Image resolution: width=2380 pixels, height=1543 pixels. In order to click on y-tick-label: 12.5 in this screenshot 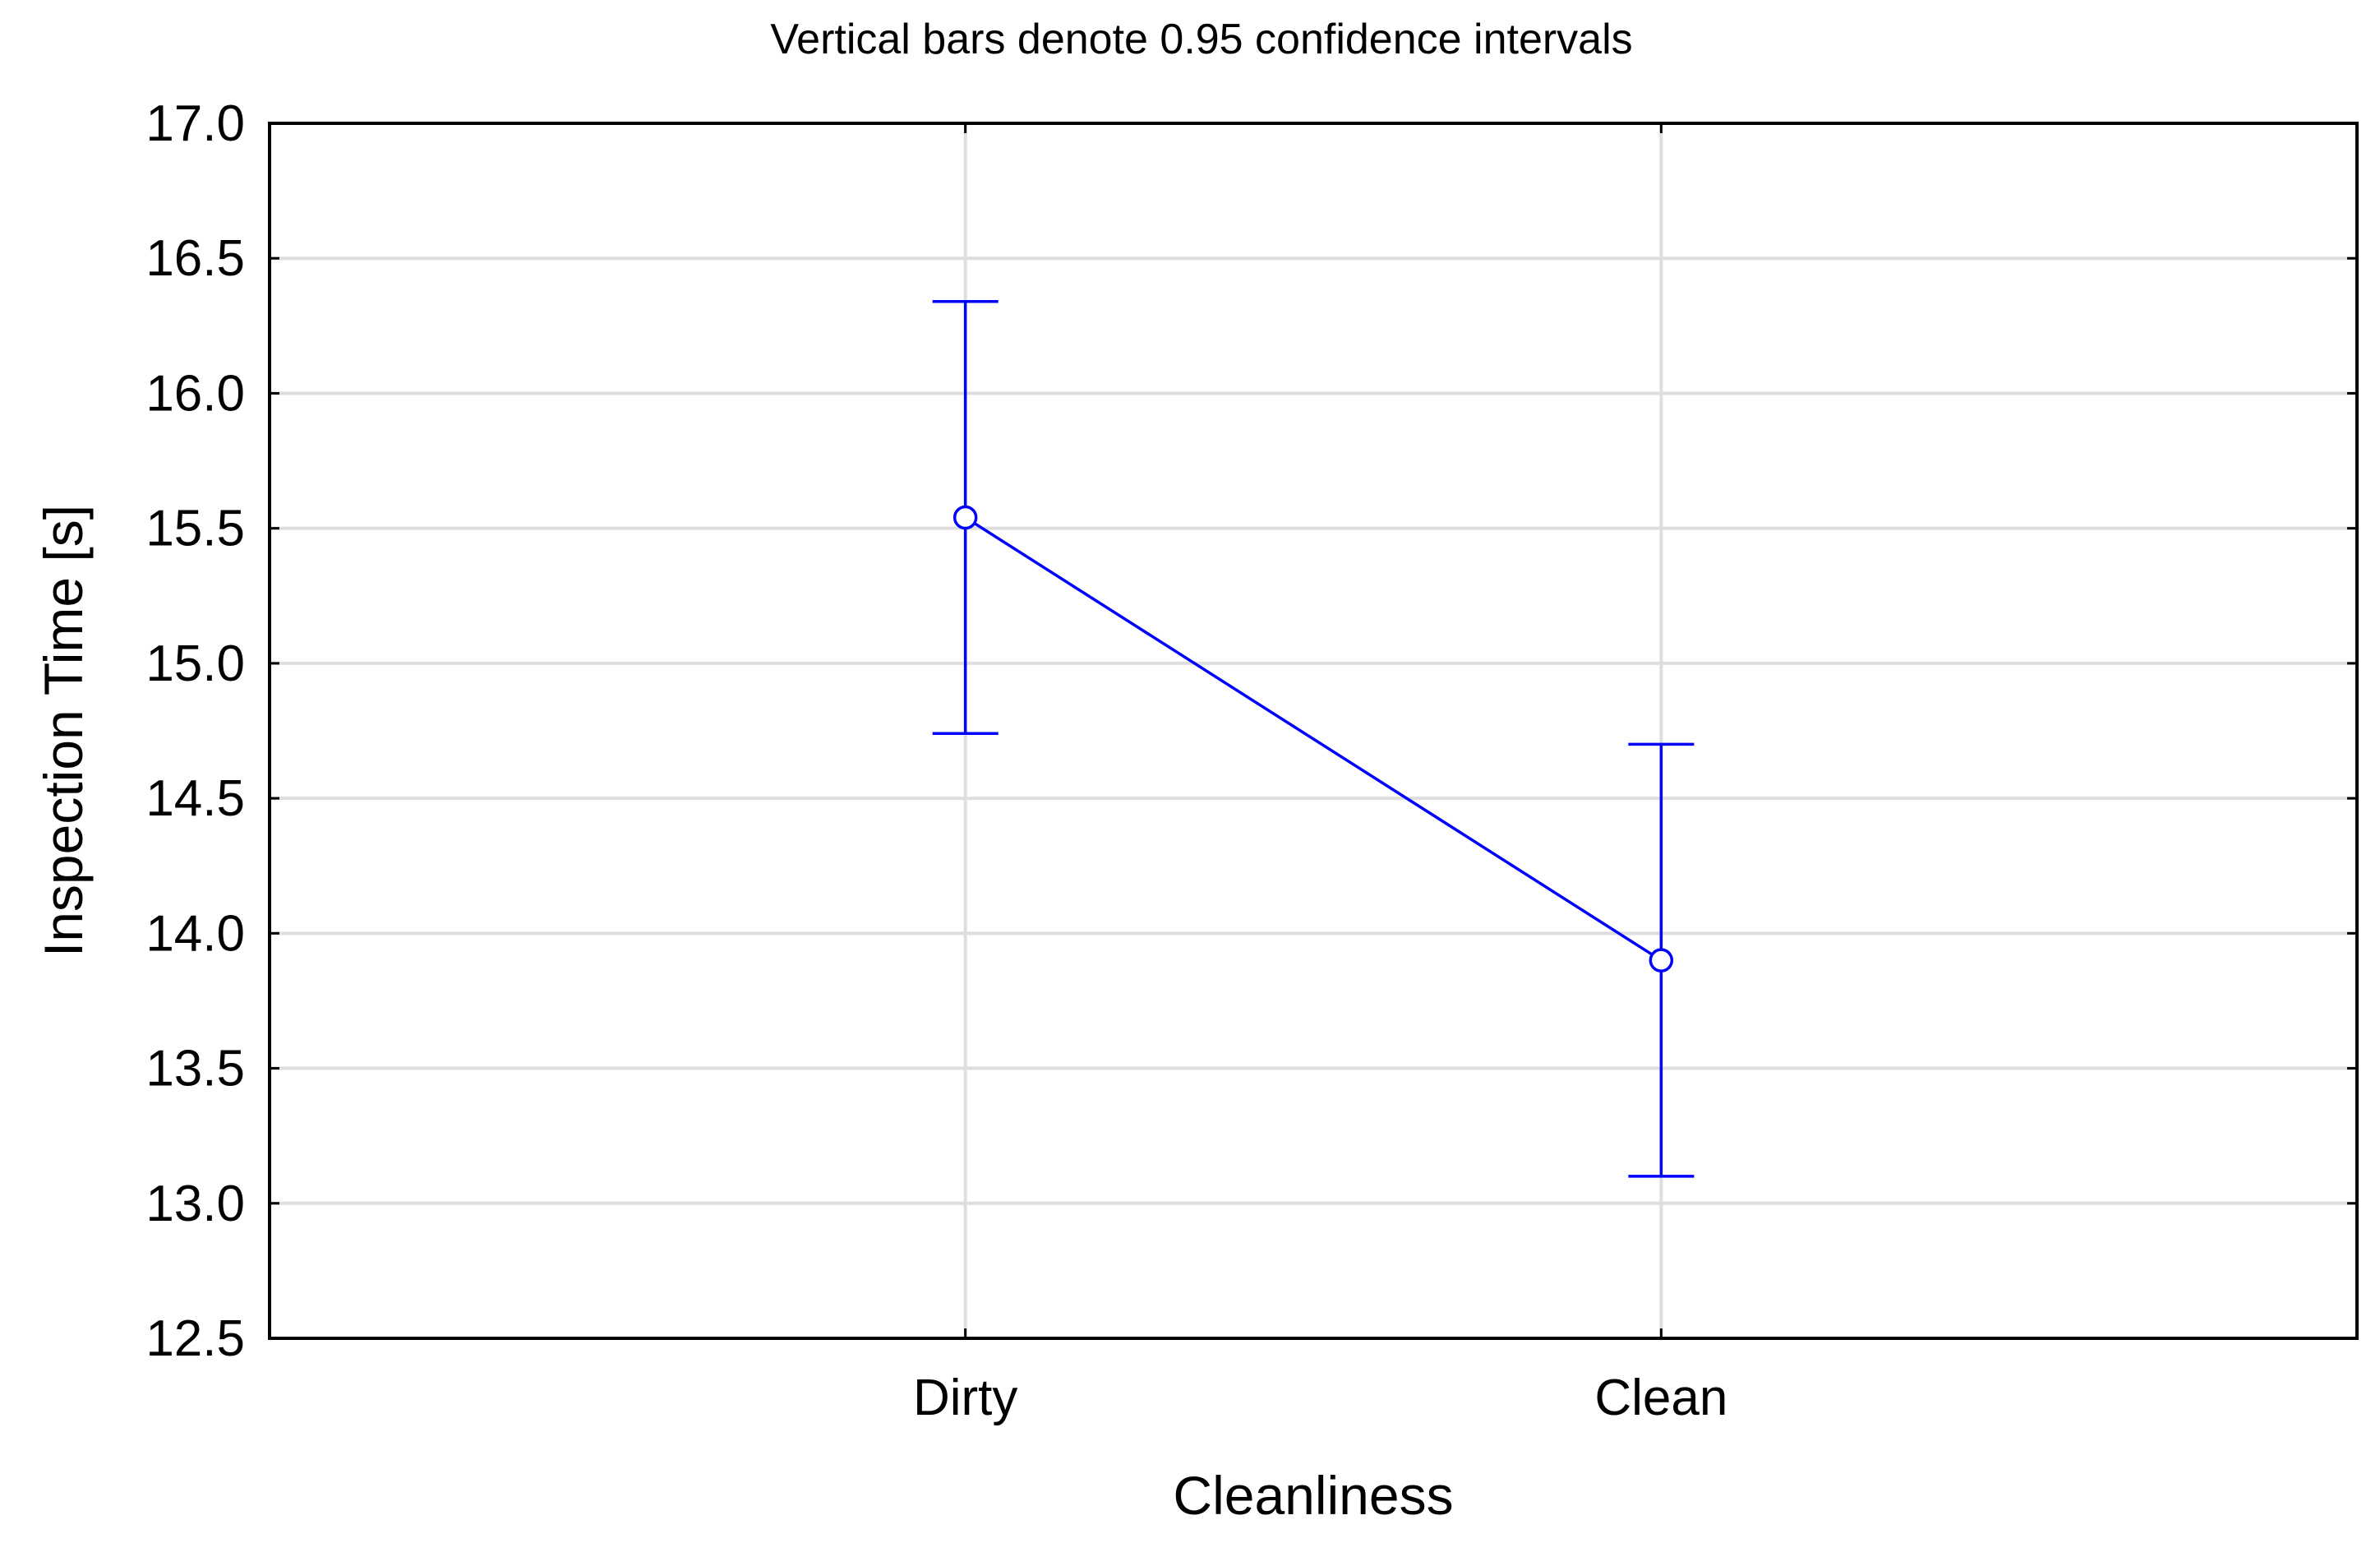, I will do `click(195, 1338)`.